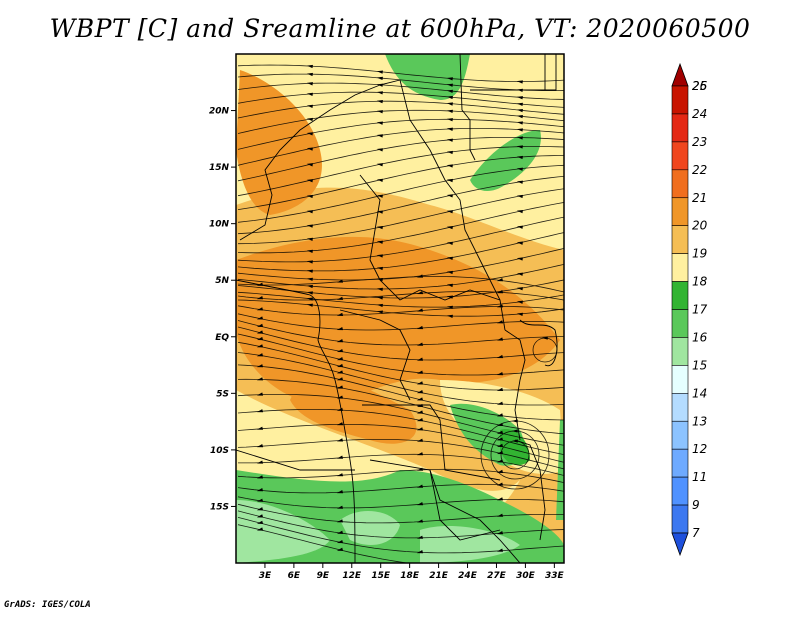 The width and height of the screenshot is (800, 618). I want to click on grads-credit: GrADS: IGES/COLA, so click(47, 605).